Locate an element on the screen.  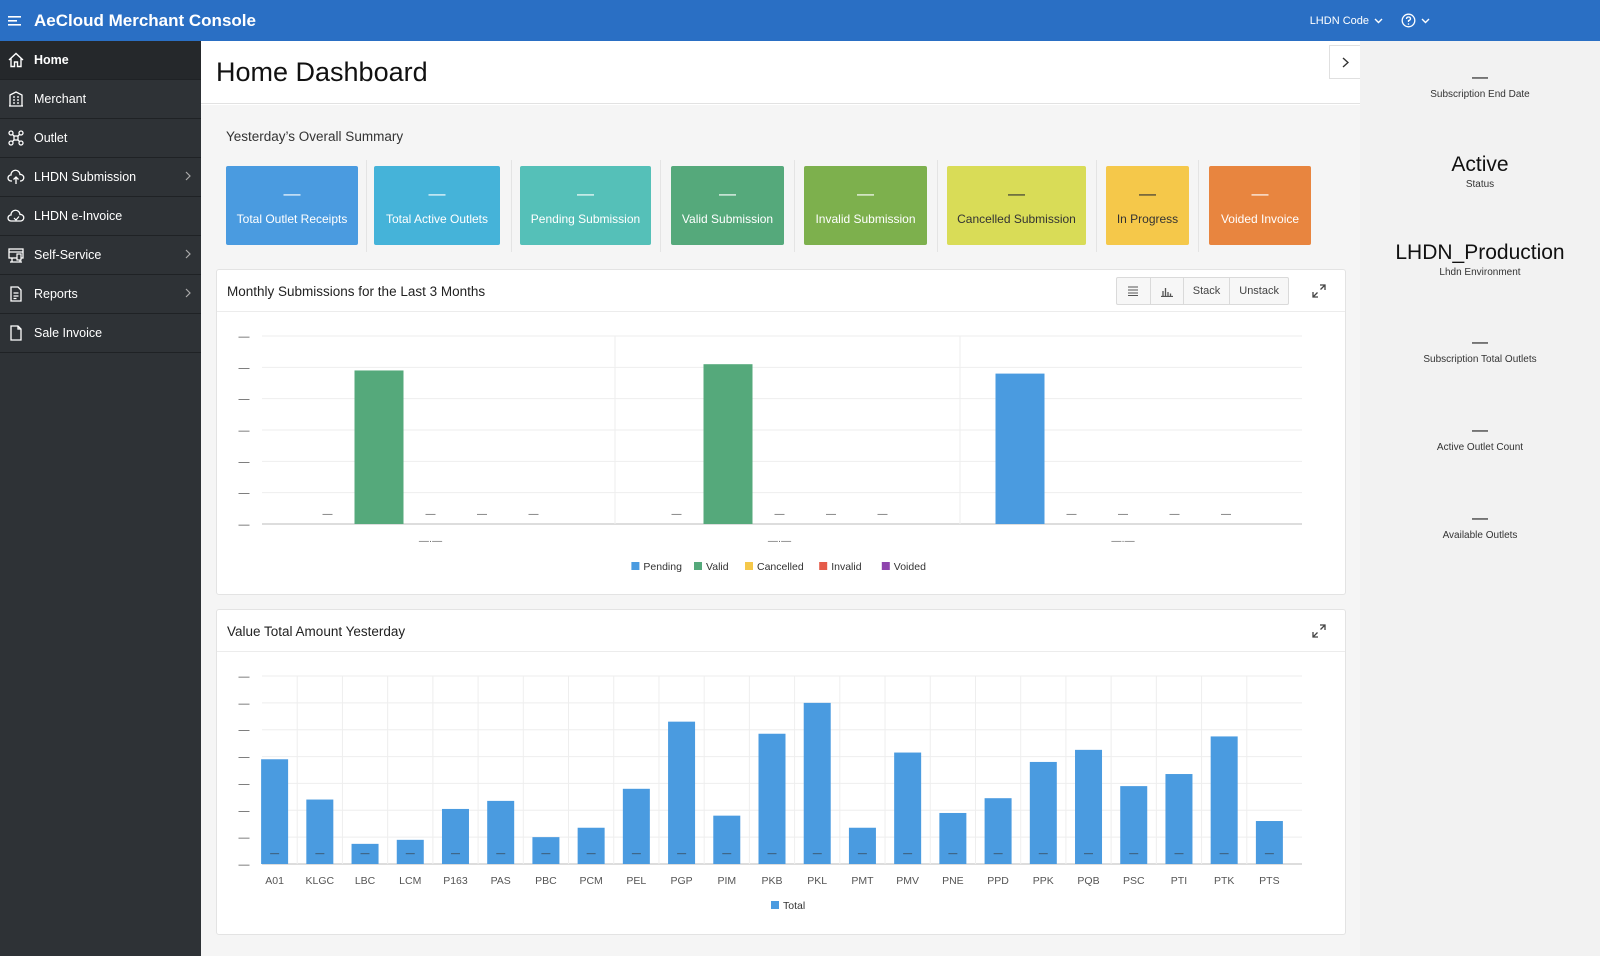
app-title: AeCloud Merchant Console is located at coordinates (145, 20).